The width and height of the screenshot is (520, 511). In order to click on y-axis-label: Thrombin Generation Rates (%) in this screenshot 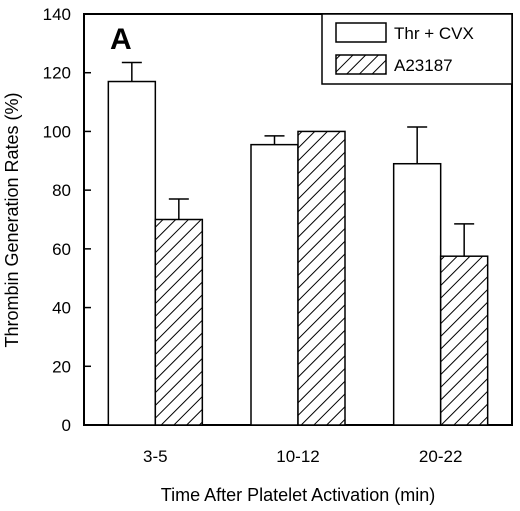, I will do `click(12, 219)`.